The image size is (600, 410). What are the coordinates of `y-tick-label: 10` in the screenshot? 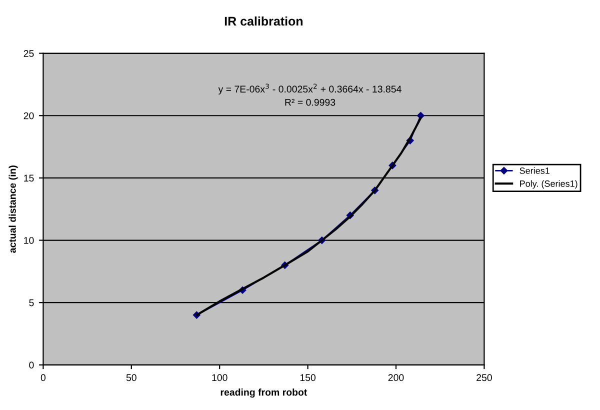 It's located at (29, 240).